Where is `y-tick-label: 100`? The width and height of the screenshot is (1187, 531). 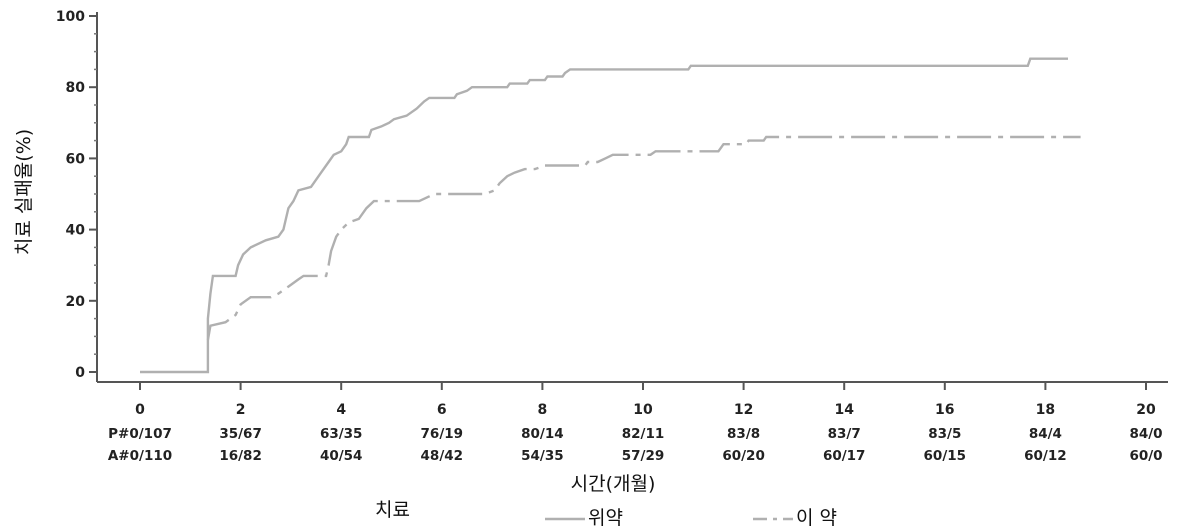
y-tick-label: 100 is located at coordinates (70, 17).